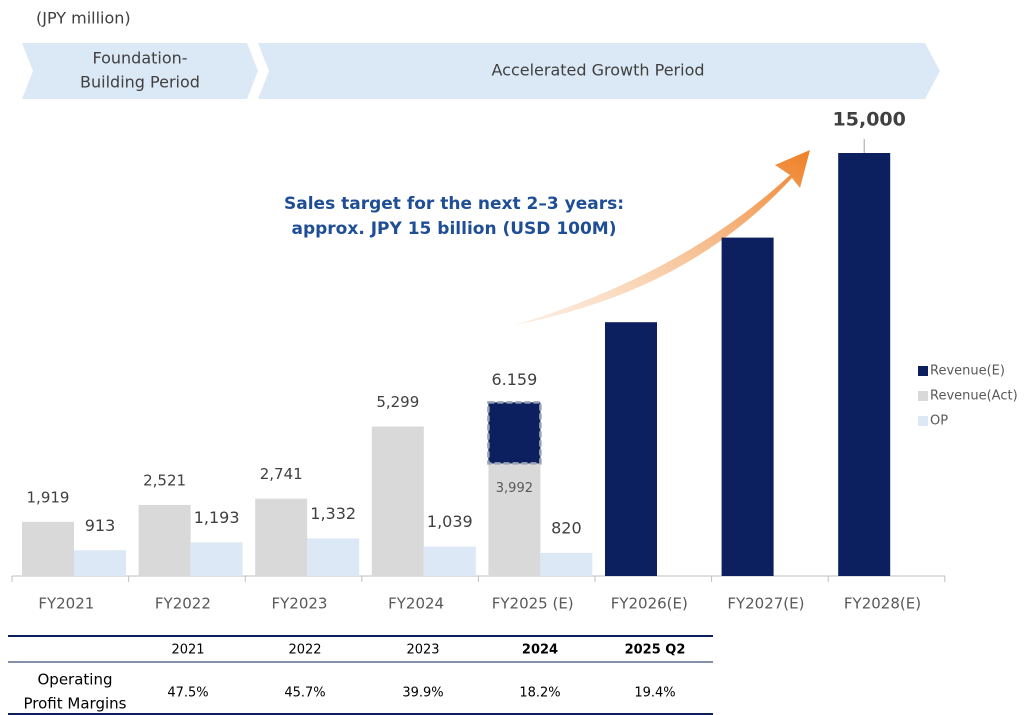 The image size is (1034, 715). What do you see at coordinates (83, 18) in the screenshot?
I see `unit-label: (JPY million)` at bounding box center [83, 18].